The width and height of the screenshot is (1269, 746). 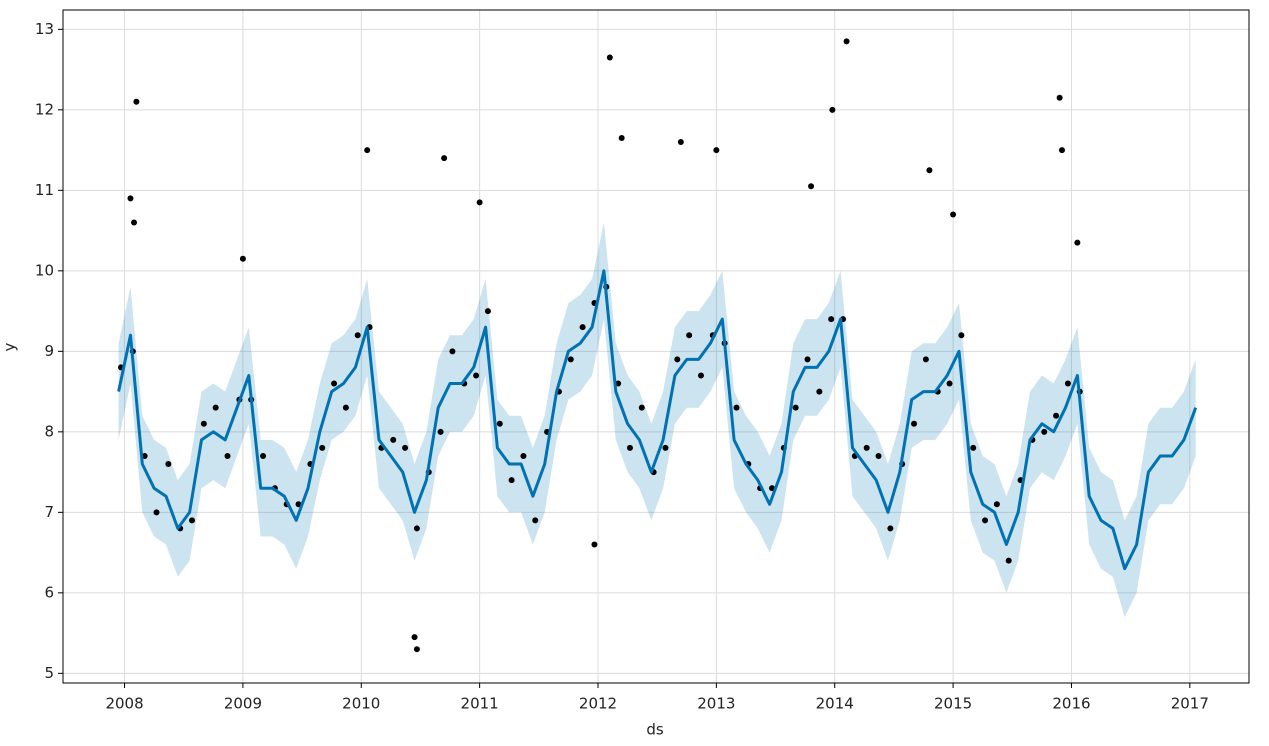 I want to click on x-axis-label: ds, so click(x=655, y=730).